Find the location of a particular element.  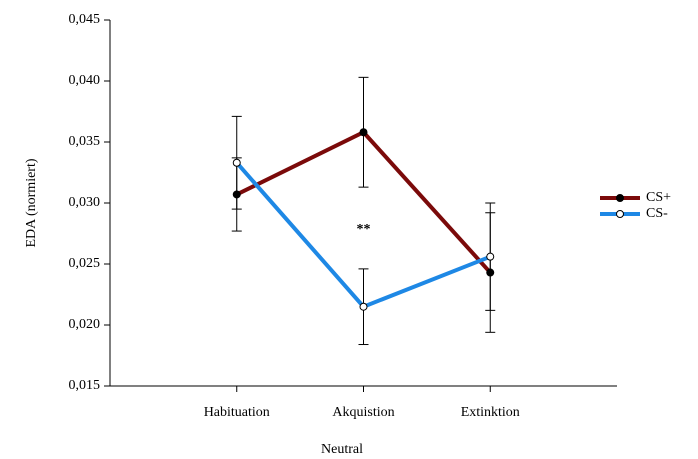

y-tick-label: 0,040 is located at coordinates (85, 80).